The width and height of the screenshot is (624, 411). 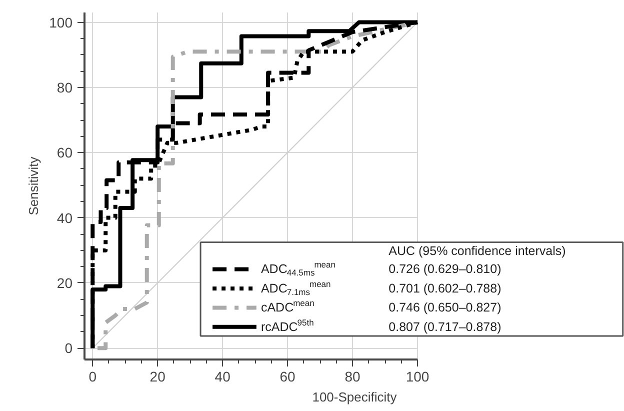 I want to click on y-axis-title: Sensitivity, so click(x=34, y=186).